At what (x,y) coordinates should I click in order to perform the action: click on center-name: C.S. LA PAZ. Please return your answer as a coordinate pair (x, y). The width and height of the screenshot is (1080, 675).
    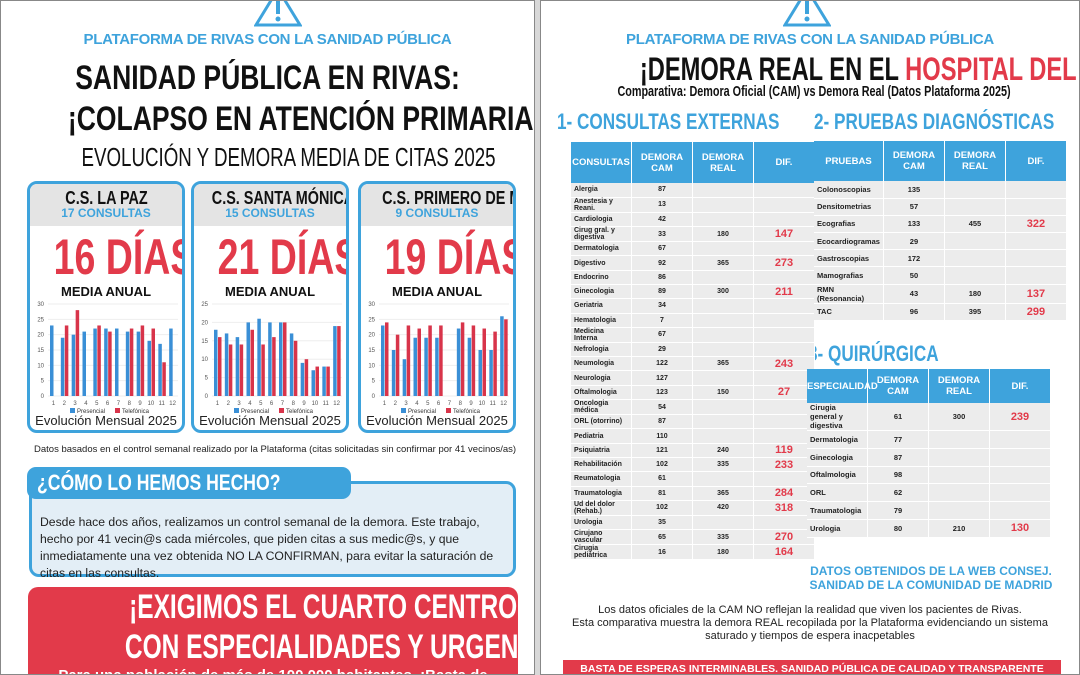
    Looking at the image, I should click on (106, 198).